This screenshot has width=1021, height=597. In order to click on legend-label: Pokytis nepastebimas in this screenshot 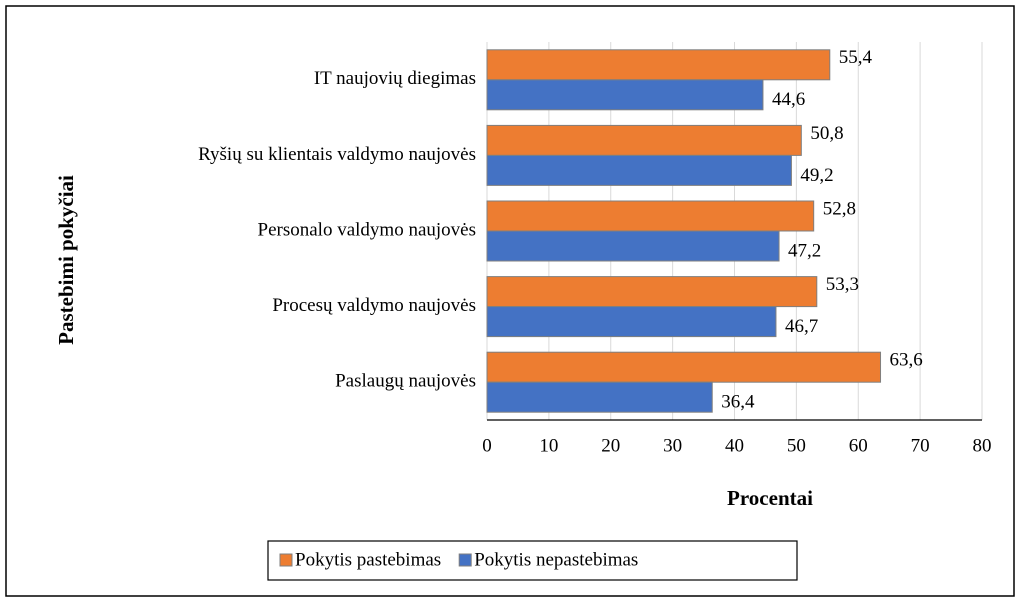, I will do `click(556, 559)`.